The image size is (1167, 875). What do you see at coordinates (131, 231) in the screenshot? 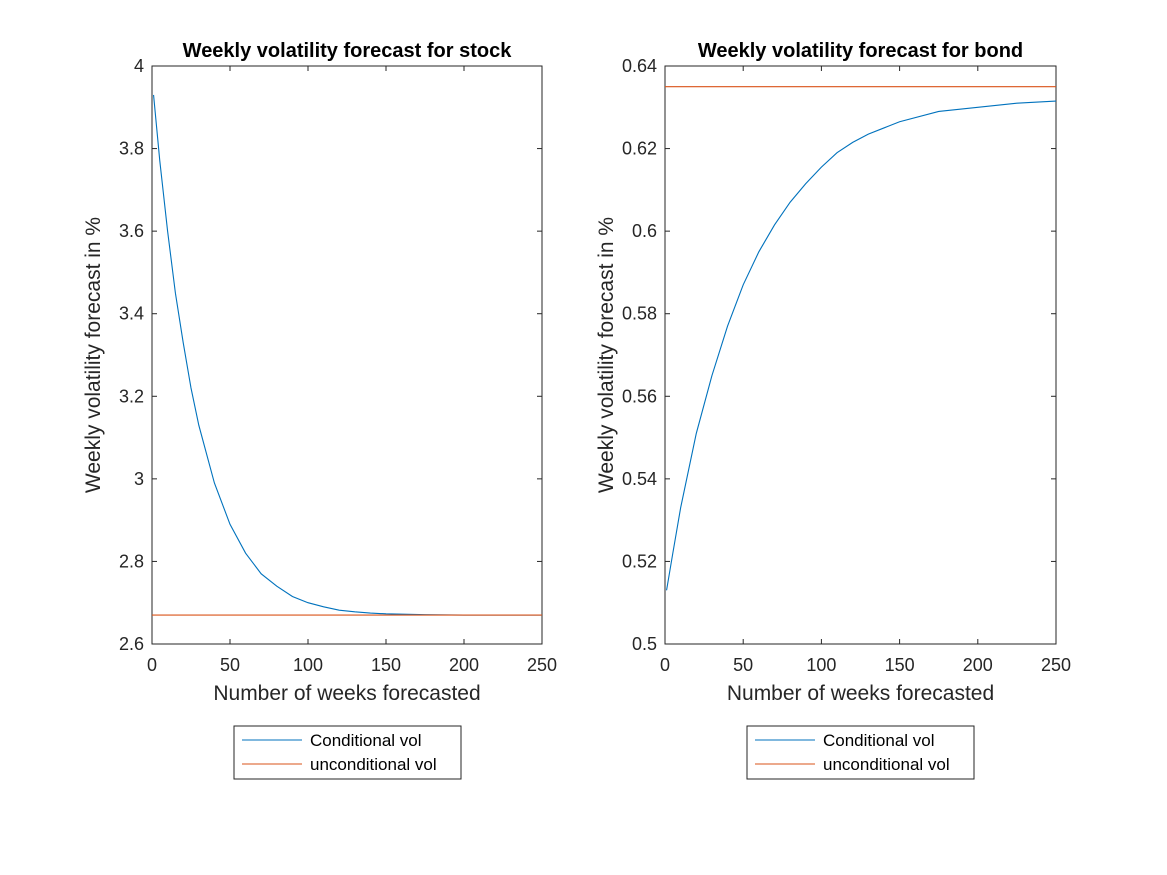
I see `y-tick-label: 3.6` at bounding box center [131, 231].